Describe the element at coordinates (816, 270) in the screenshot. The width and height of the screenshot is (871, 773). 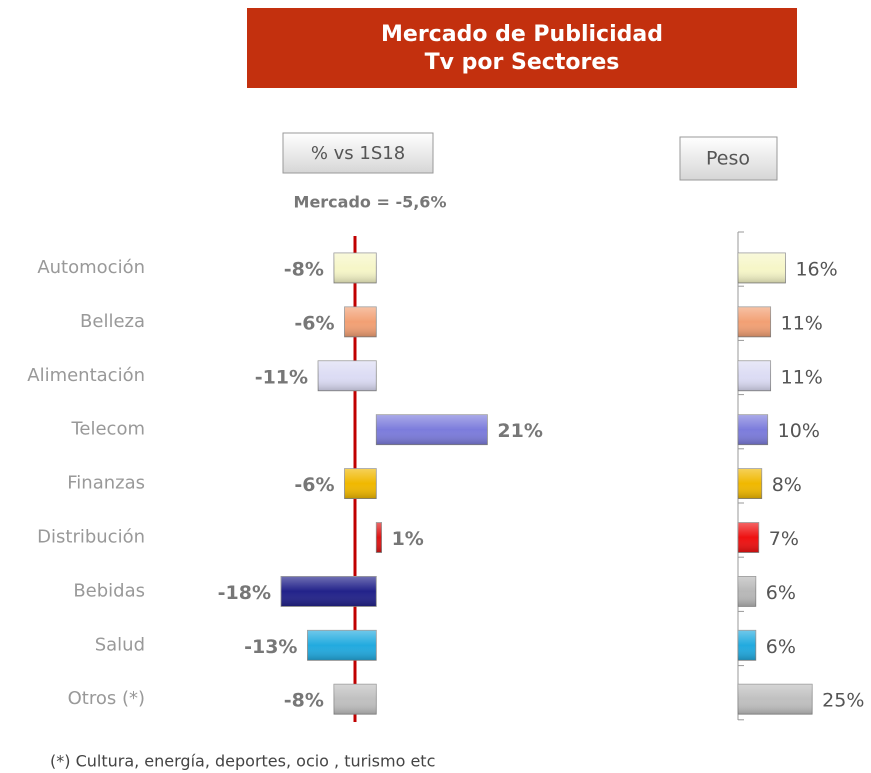
I see `value-label: 16%` at that location.